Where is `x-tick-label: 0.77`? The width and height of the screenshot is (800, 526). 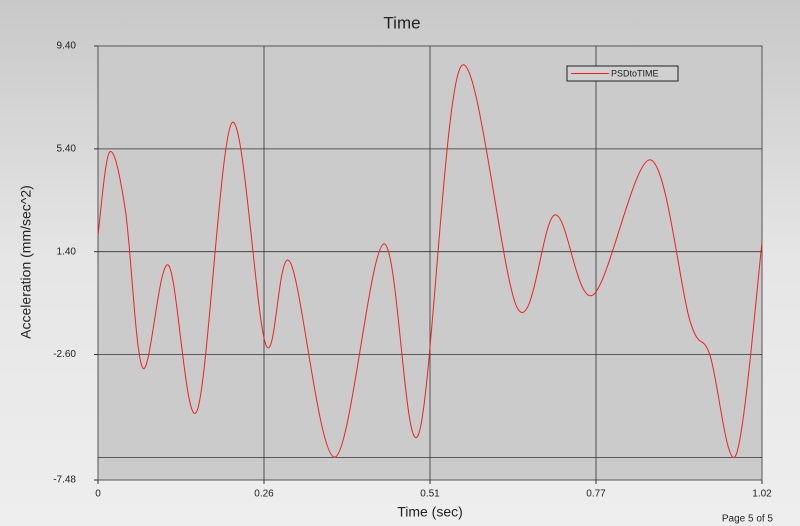 x-tick-label: 0.77 is located at coordinates (596, 494).